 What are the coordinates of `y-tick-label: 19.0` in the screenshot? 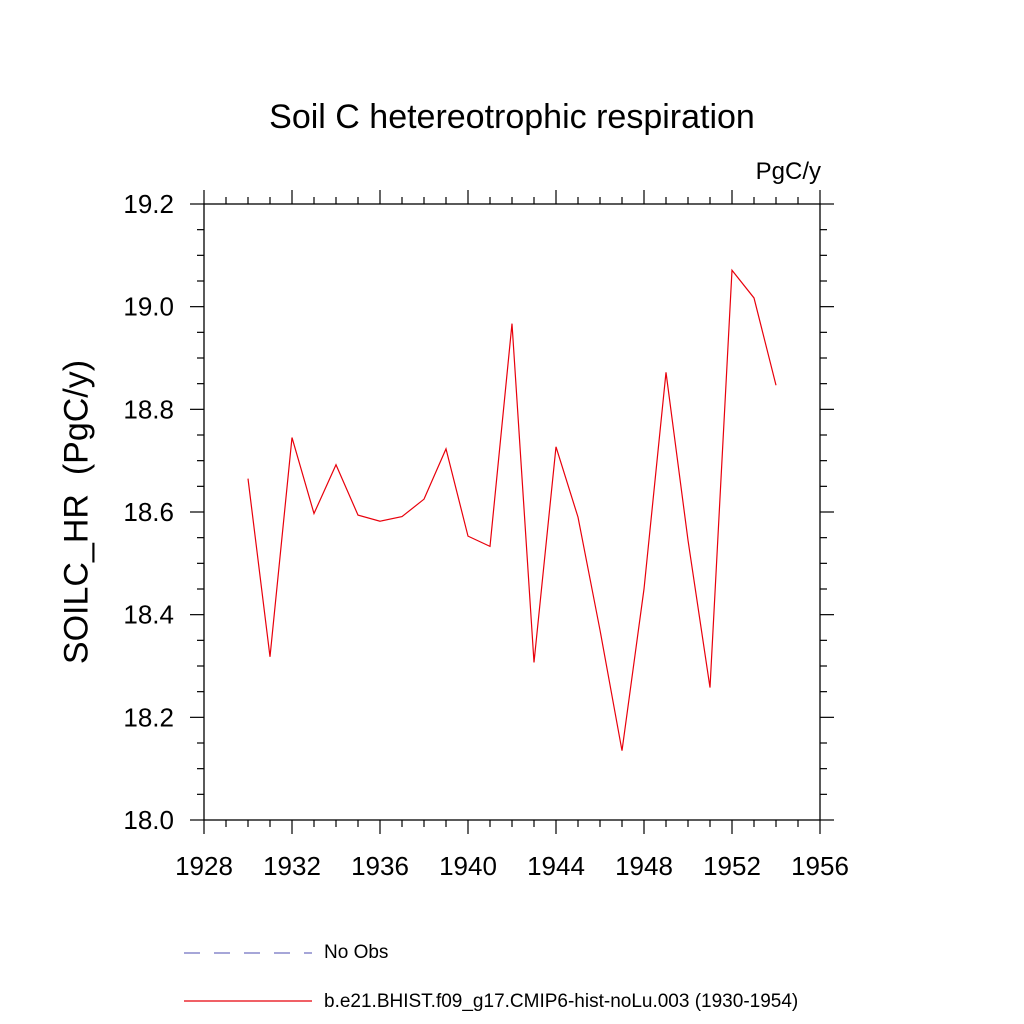 It's located at (148, 307).